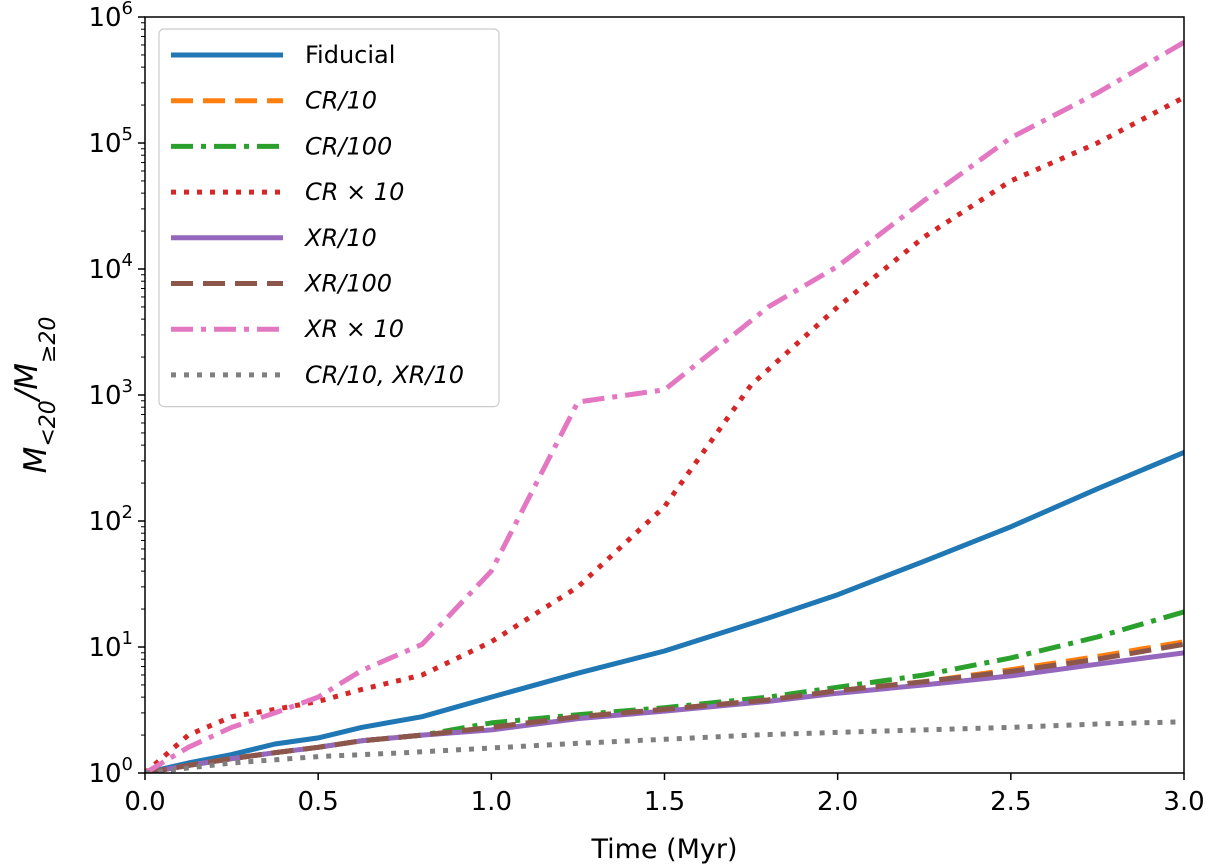 The height and width of the screenshot is (866, 1221). Describe the element at coordinates (384, 375) in the screenshot. I see `legend-label: CR/10, XR/10` at that location.